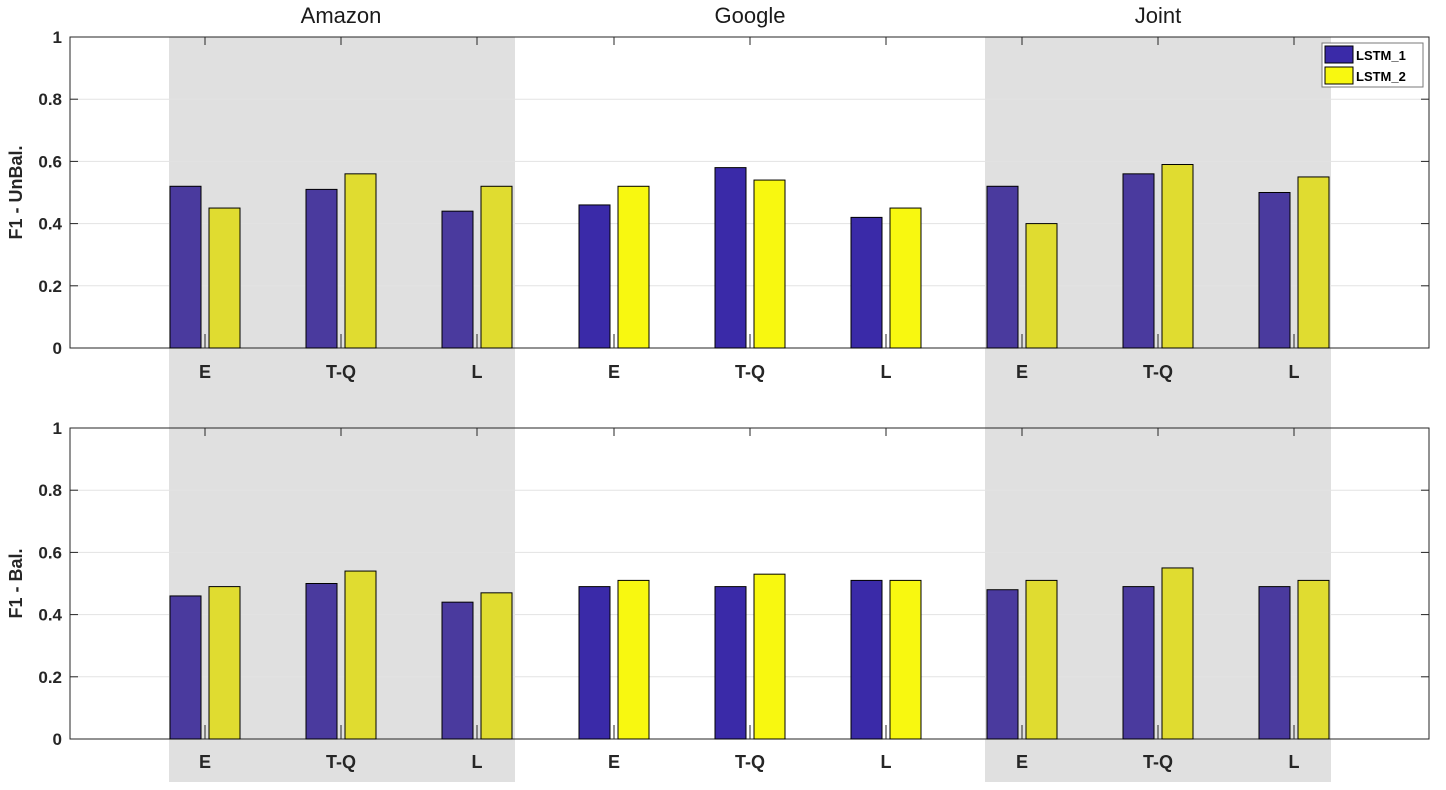  What do you see at coordinates (16, 583) in the screenshot?
I see `y-axis-label: F1 - Bal.` at bounding box center [16, 583].